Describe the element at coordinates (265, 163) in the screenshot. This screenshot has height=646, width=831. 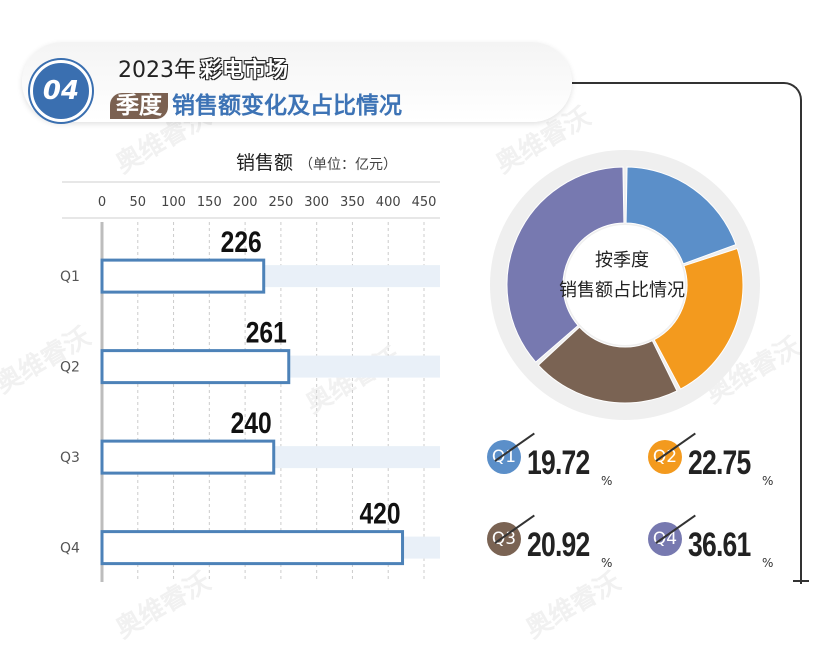
I see `unit-title: 销售额` at that location.